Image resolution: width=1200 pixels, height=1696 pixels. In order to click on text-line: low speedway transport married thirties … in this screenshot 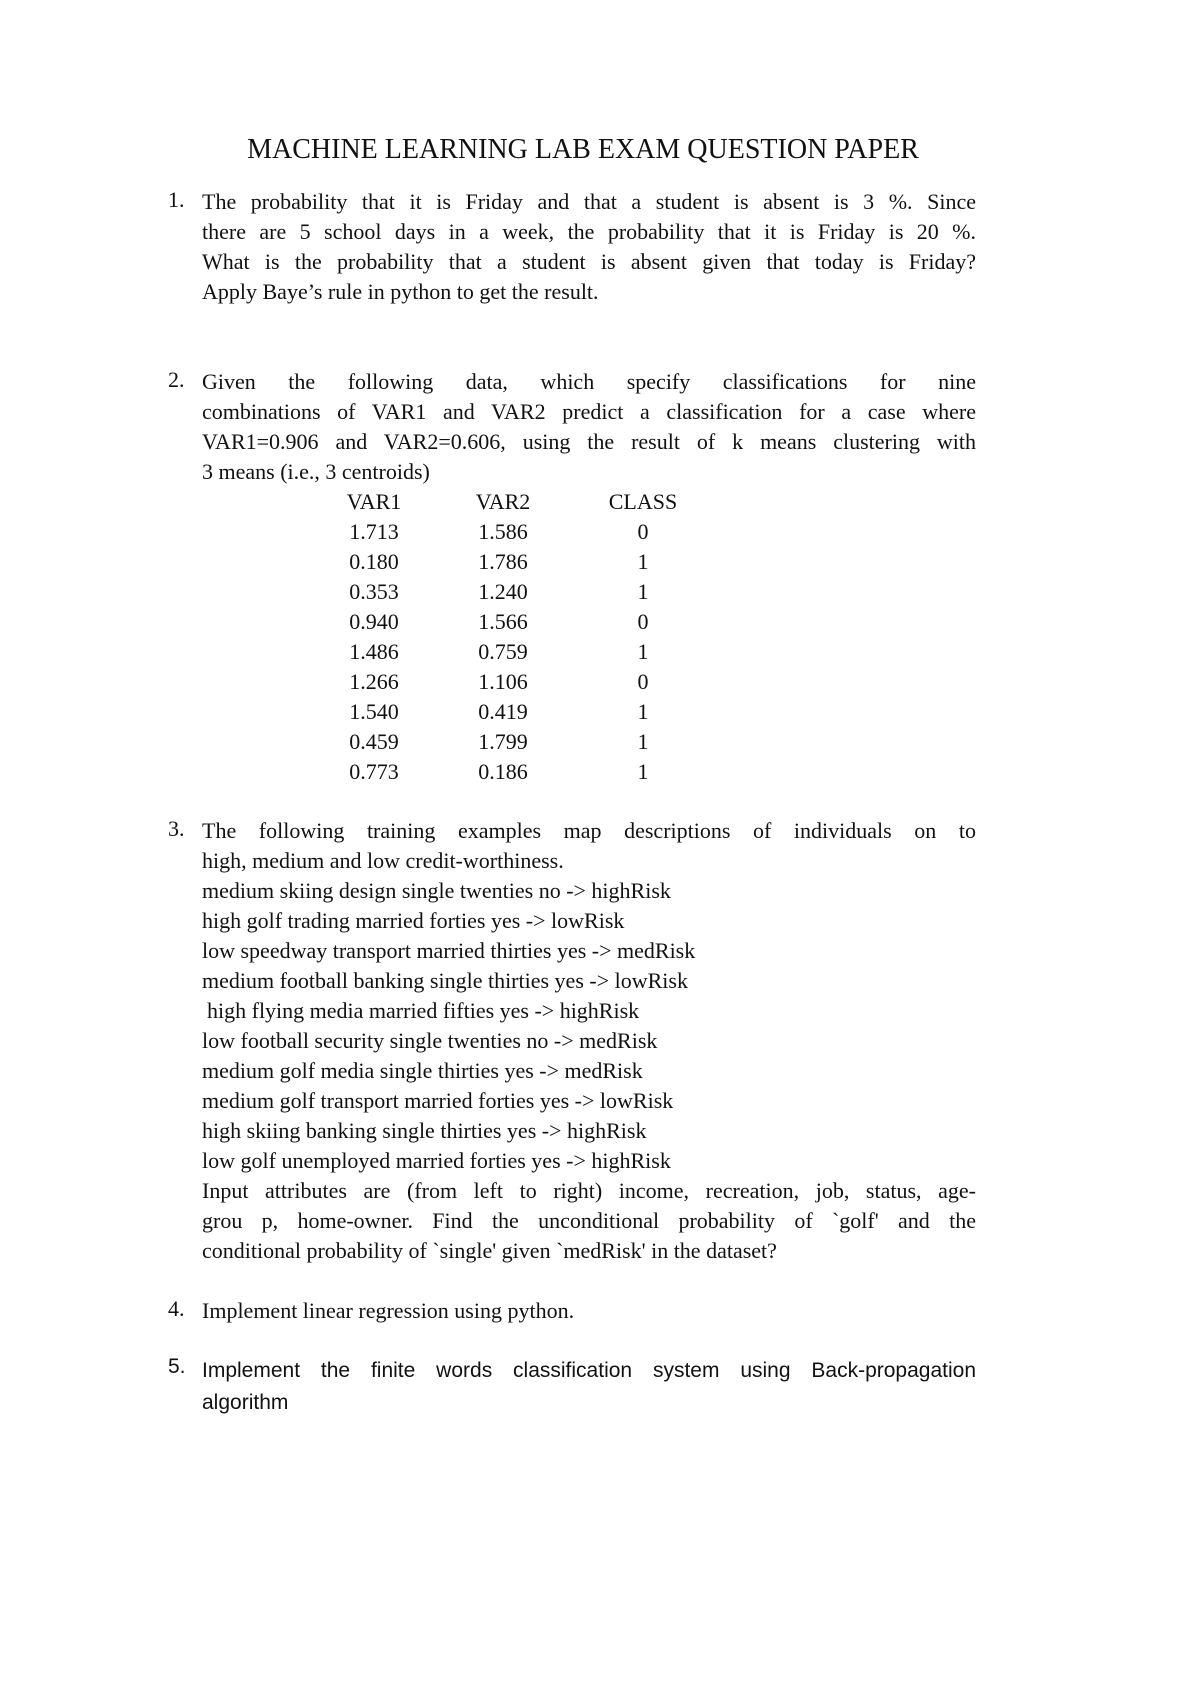, I will do `click(449, 950)`.